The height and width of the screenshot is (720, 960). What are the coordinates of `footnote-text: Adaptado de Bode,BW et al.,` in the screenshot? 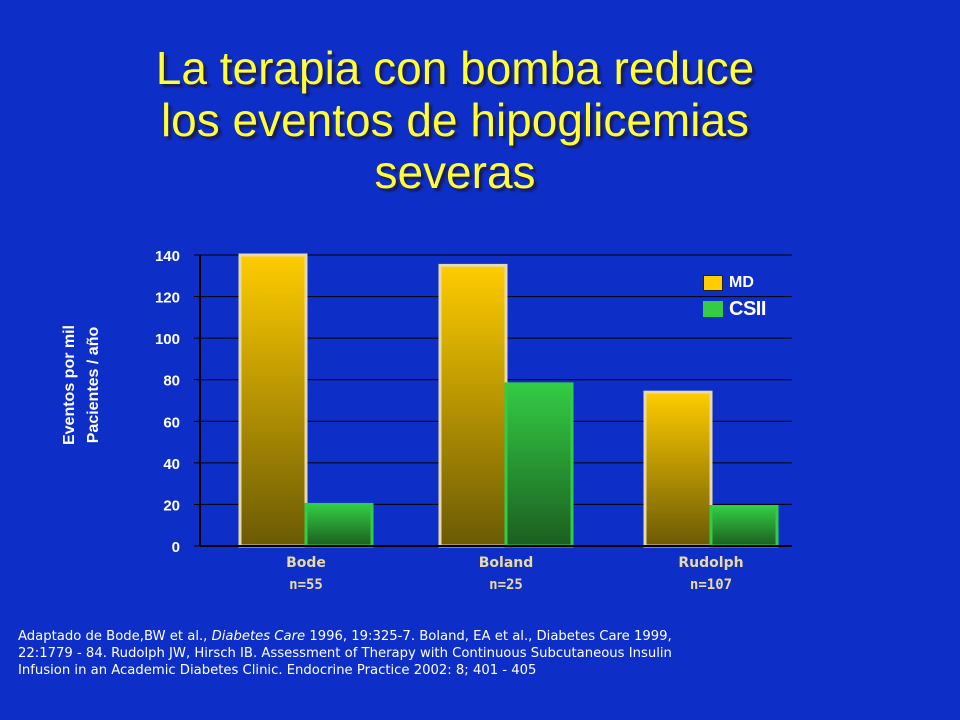 It's located at (115, 636).